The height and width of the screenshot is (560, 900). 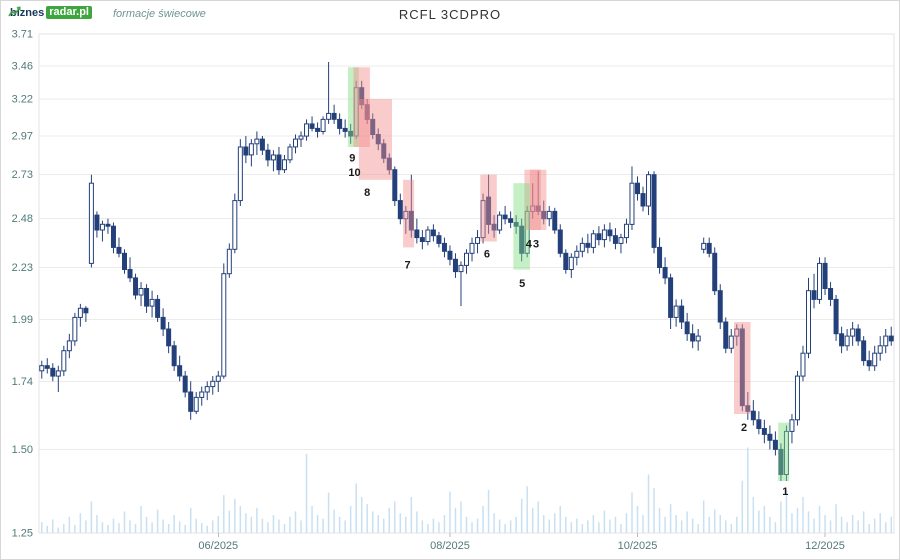 I want to click on brand-logo: biznes radar.pl, so click(x=50, y=12).